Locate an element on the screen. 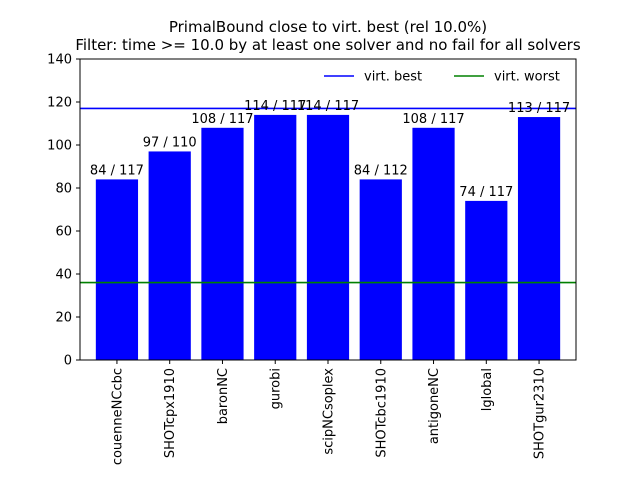  x-tick-label-SHOTcpx1910: SHOTcpx1910 is located at coordinates (170, 413).